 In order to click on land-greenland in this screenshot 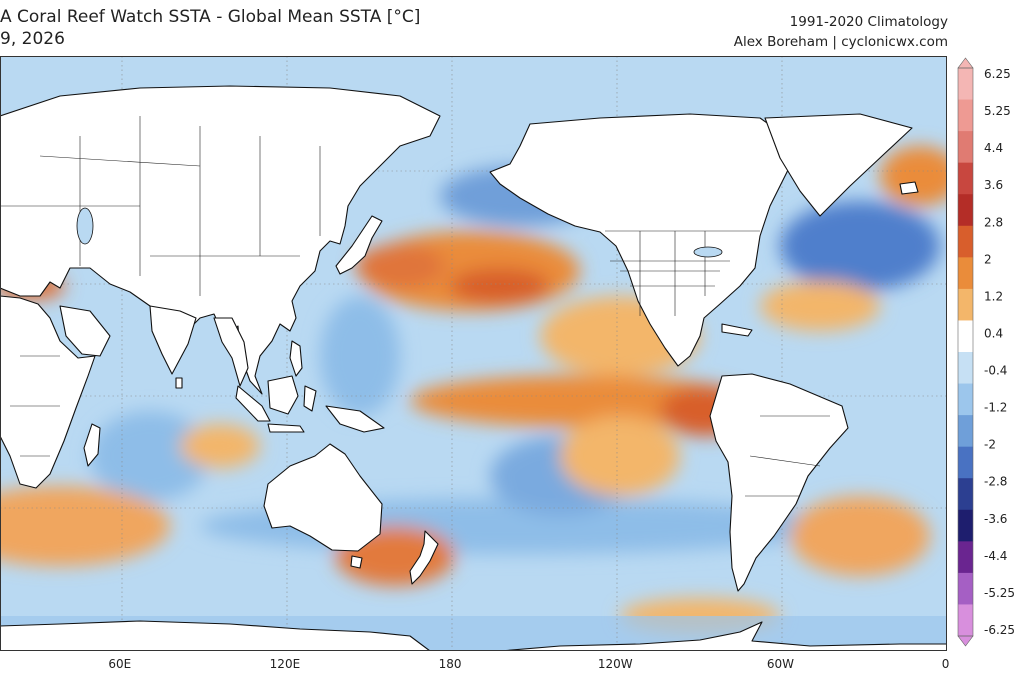, I will do `click(838, 165)`.